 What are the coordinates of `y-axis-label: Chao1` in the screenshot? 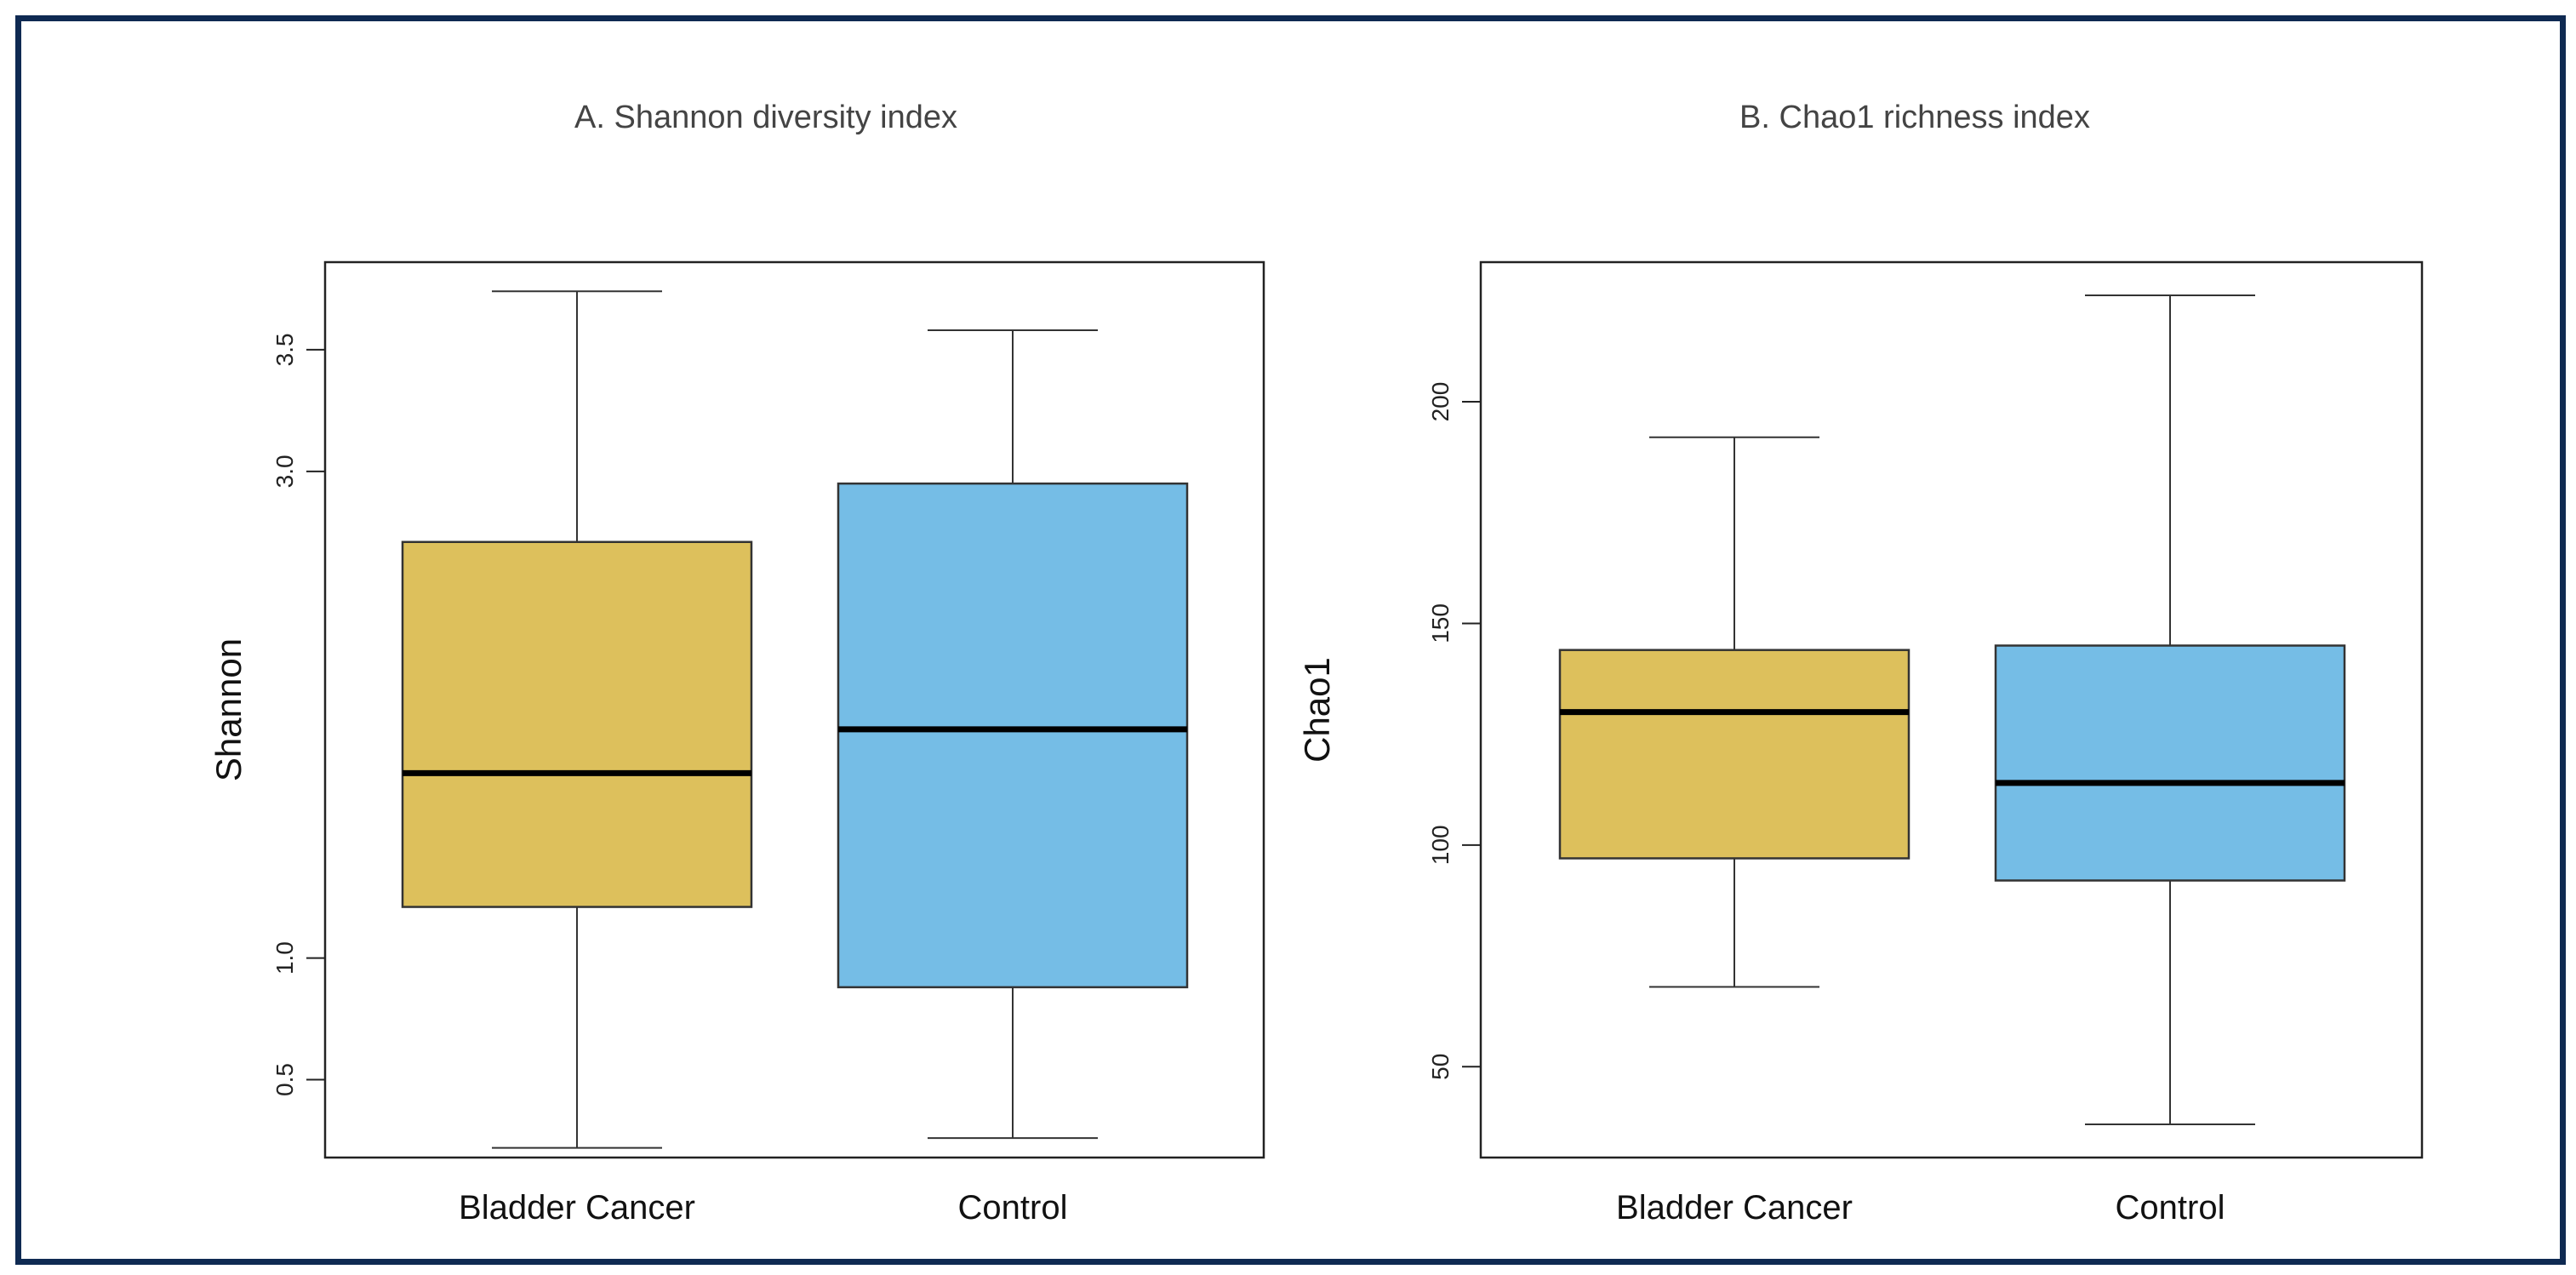 It's located at (1317, 710).